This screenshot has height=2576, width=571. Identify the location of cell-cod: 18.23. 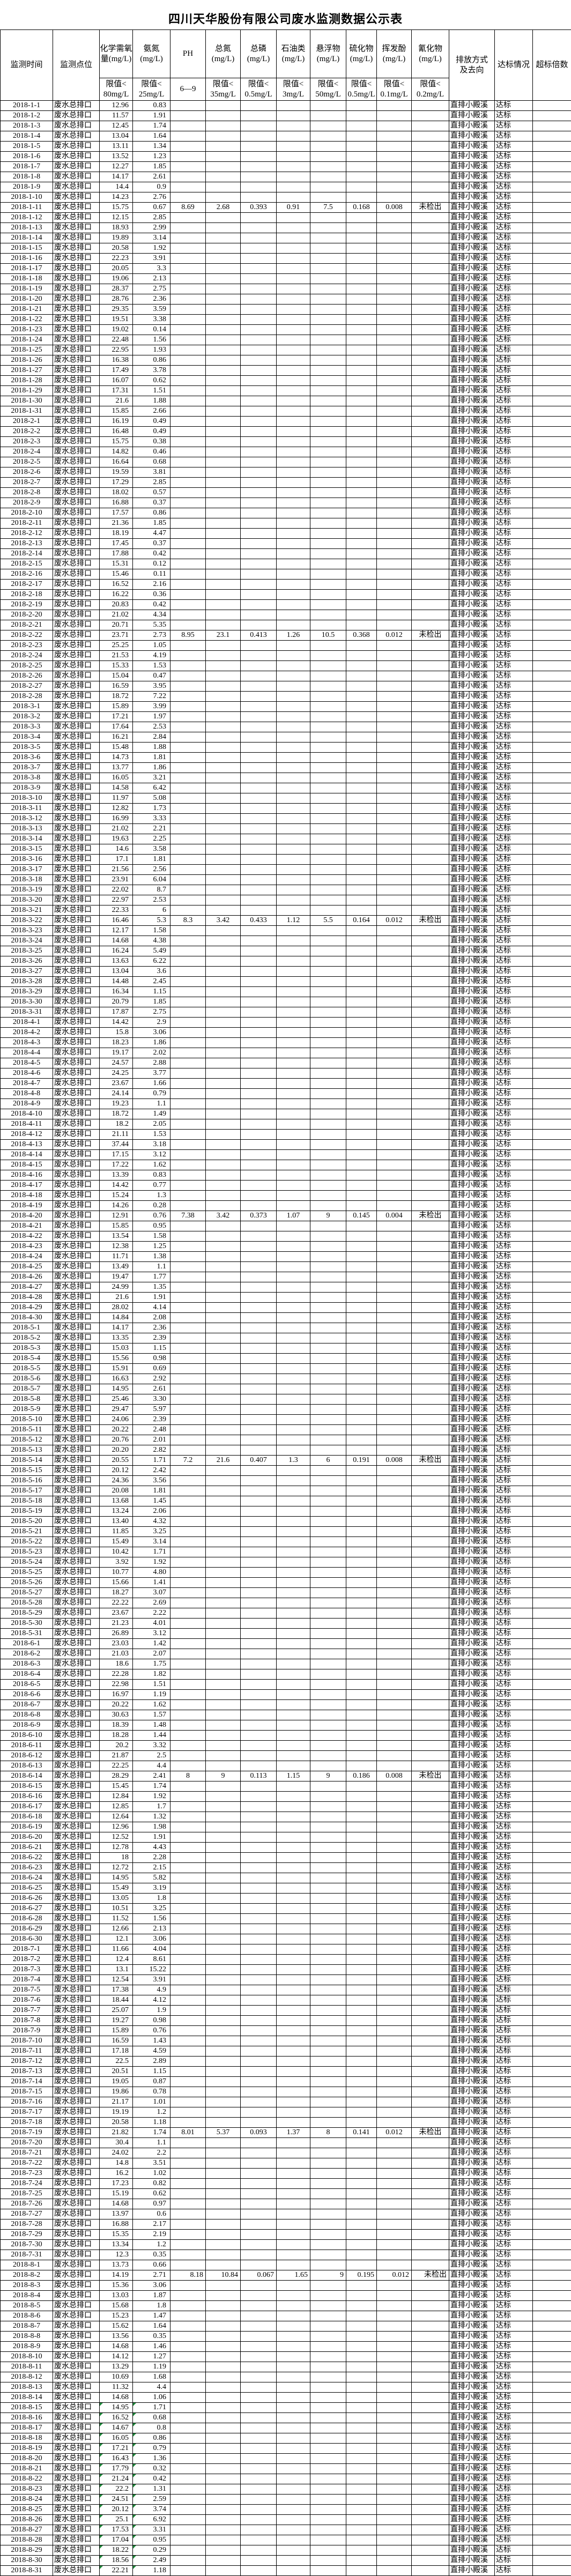
(116, 1043).